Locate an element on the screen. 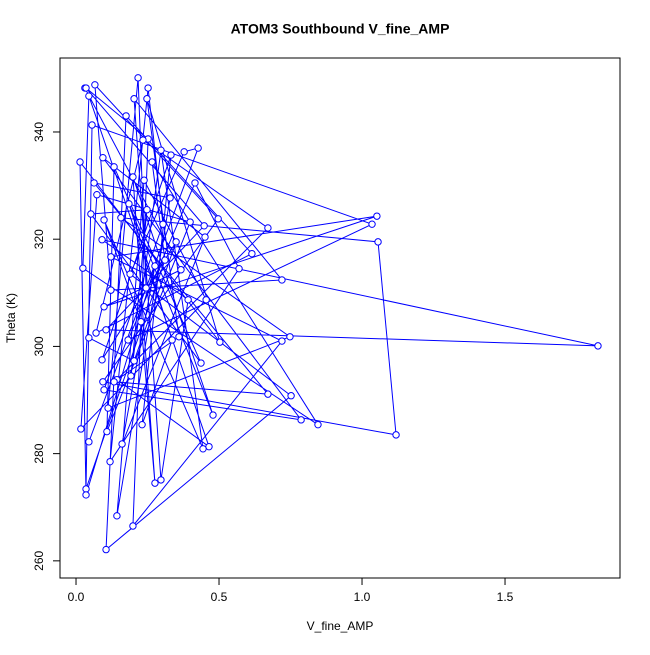 Image resolution: width=650 pixels, height=655 pixels. y-tick-label: 340 is located at coordinates (39, 132).